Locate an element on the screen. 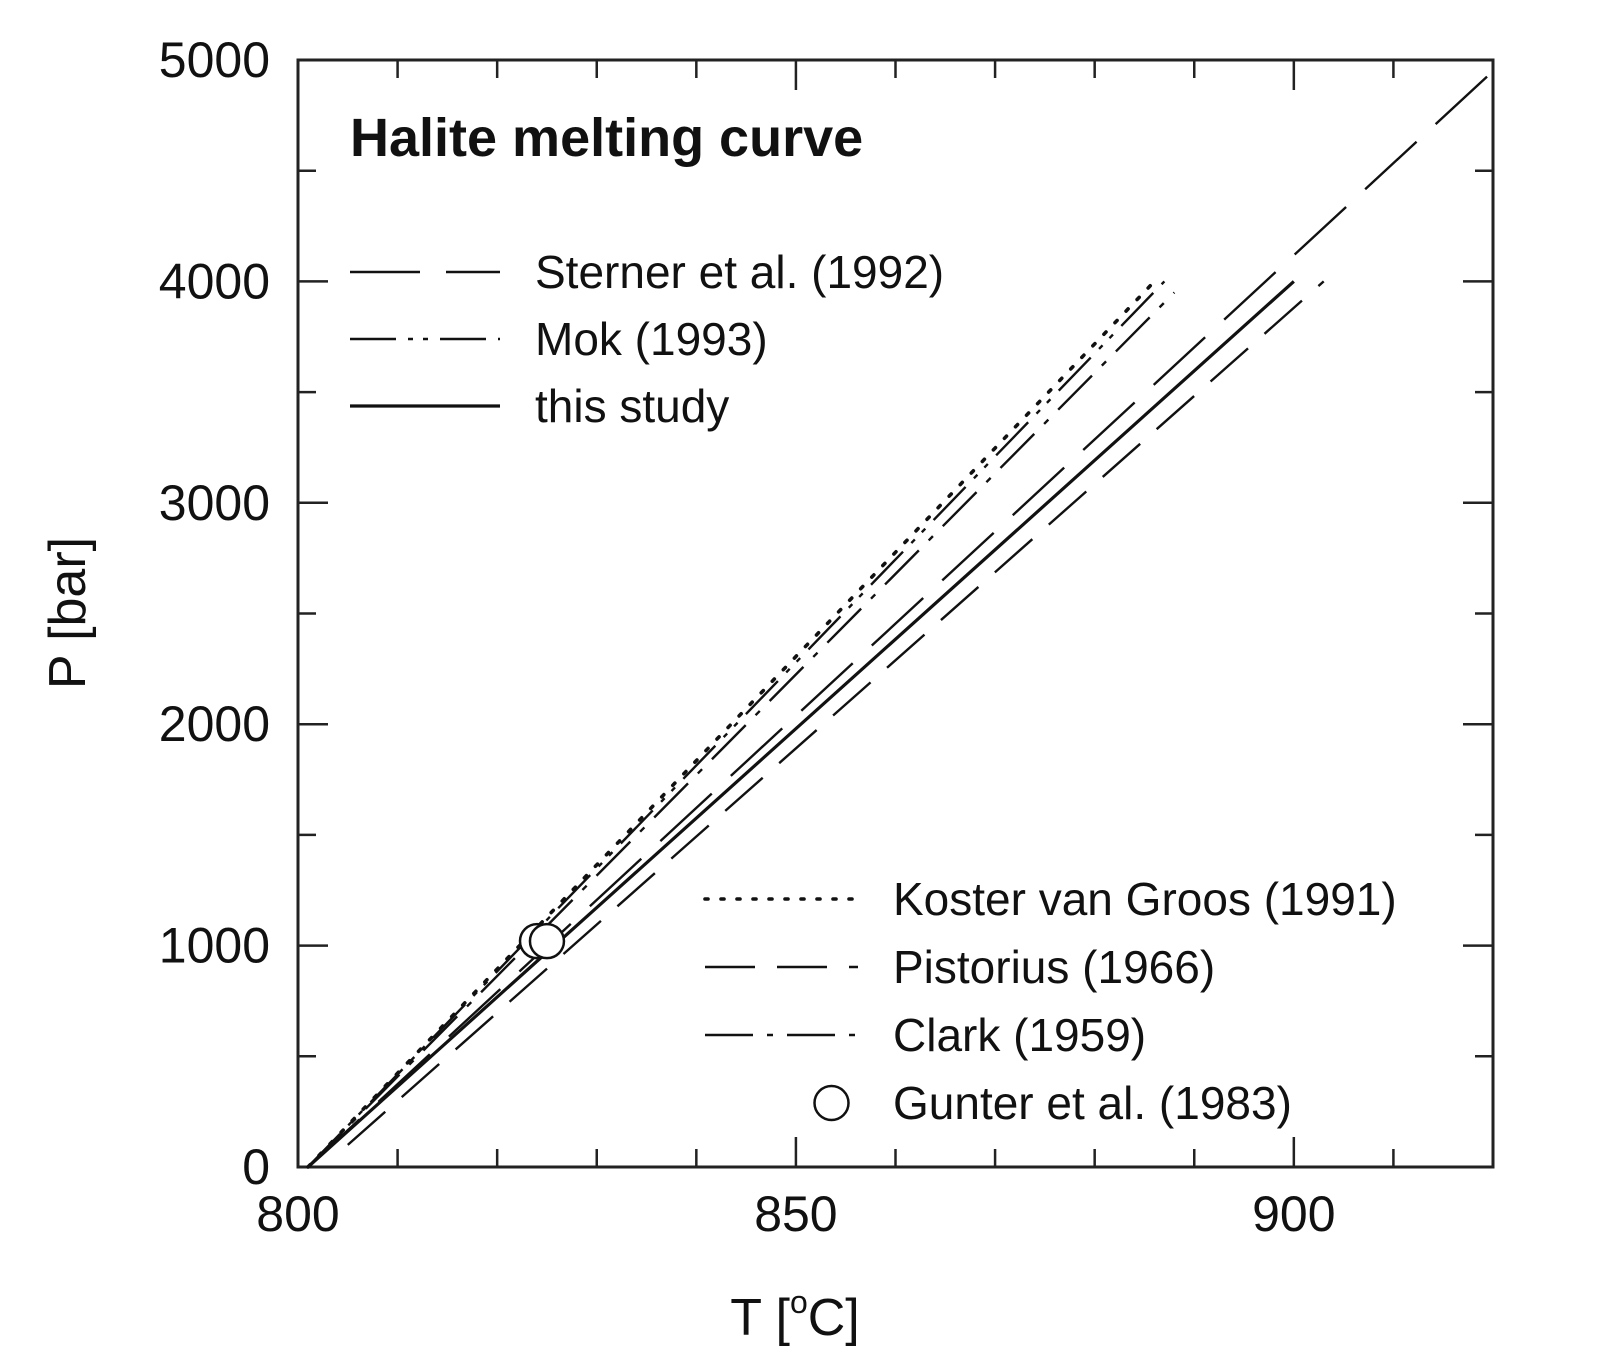  legend-marker-gunter-et-al-1983 is located at coordinates (831, 1103).